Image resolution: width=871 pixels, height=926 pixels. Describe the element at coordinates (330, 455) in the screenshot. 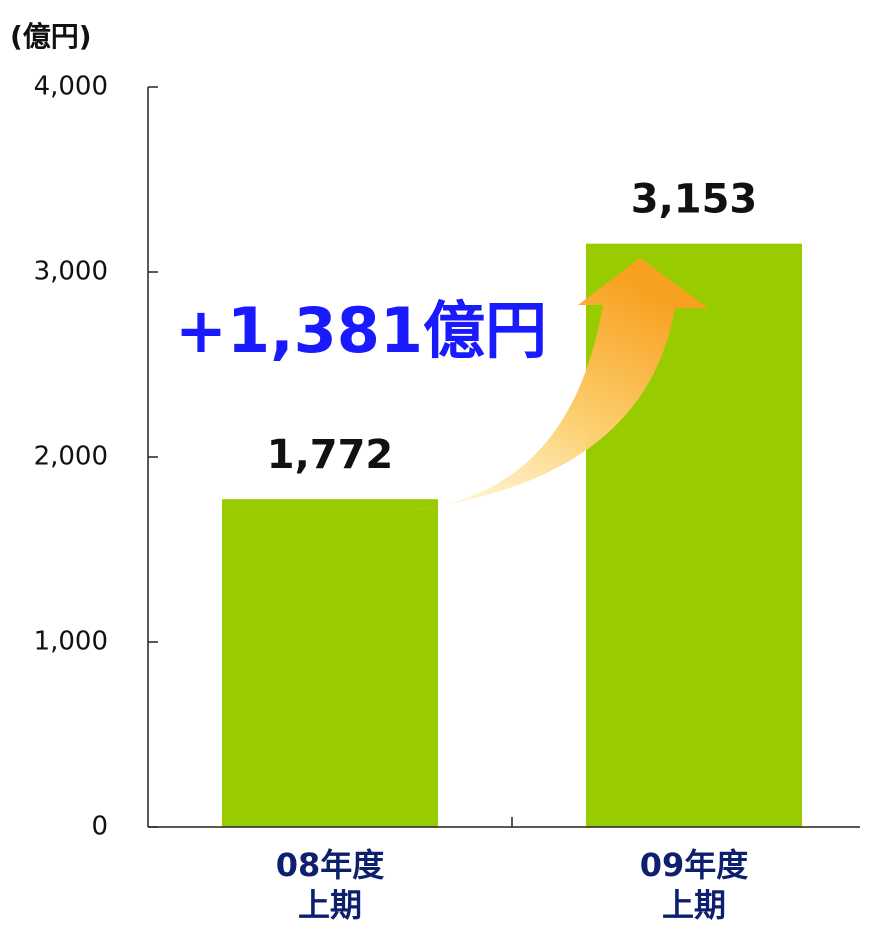

I see `value-label: 1,772` at that location.